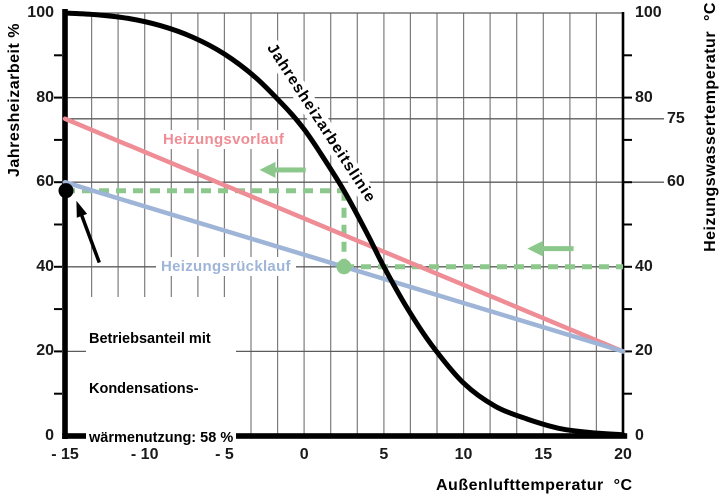 The height and width of the screenshot is (500, 724). What do you see at coordinates (644, 97) in the screenshot?
I see `y-right-tick-label-80: 80` at bounding box center [644, 97].